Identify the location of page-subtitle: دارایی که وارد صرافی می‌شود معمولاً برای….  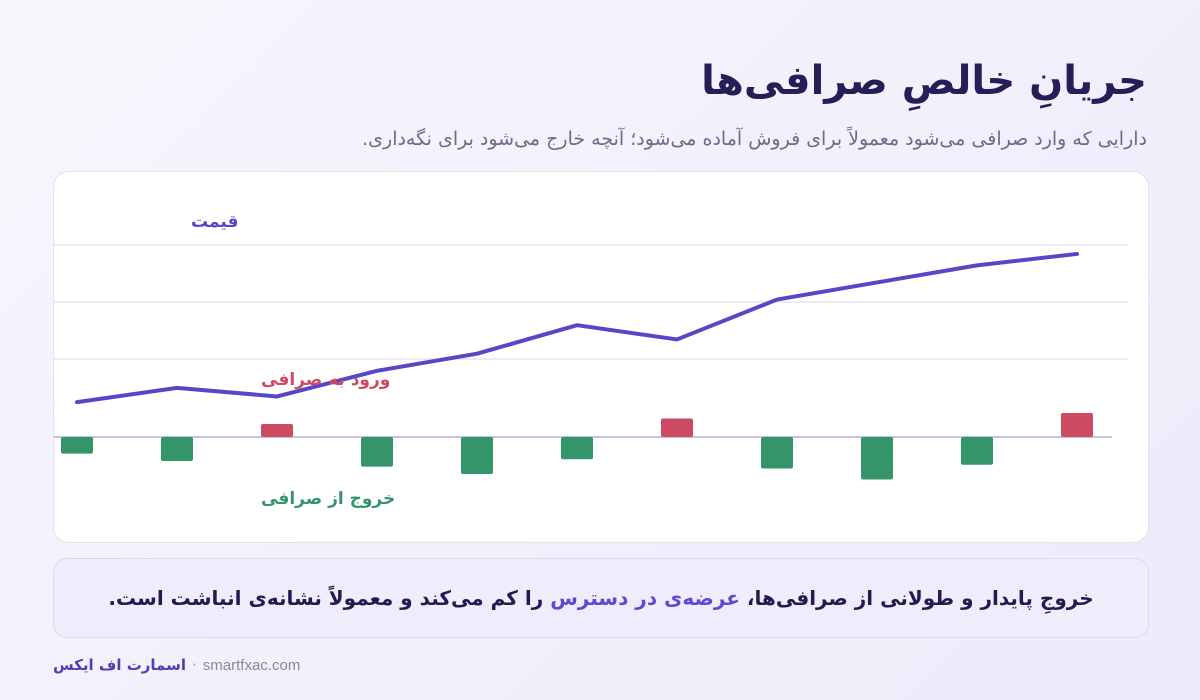
(754, 139).